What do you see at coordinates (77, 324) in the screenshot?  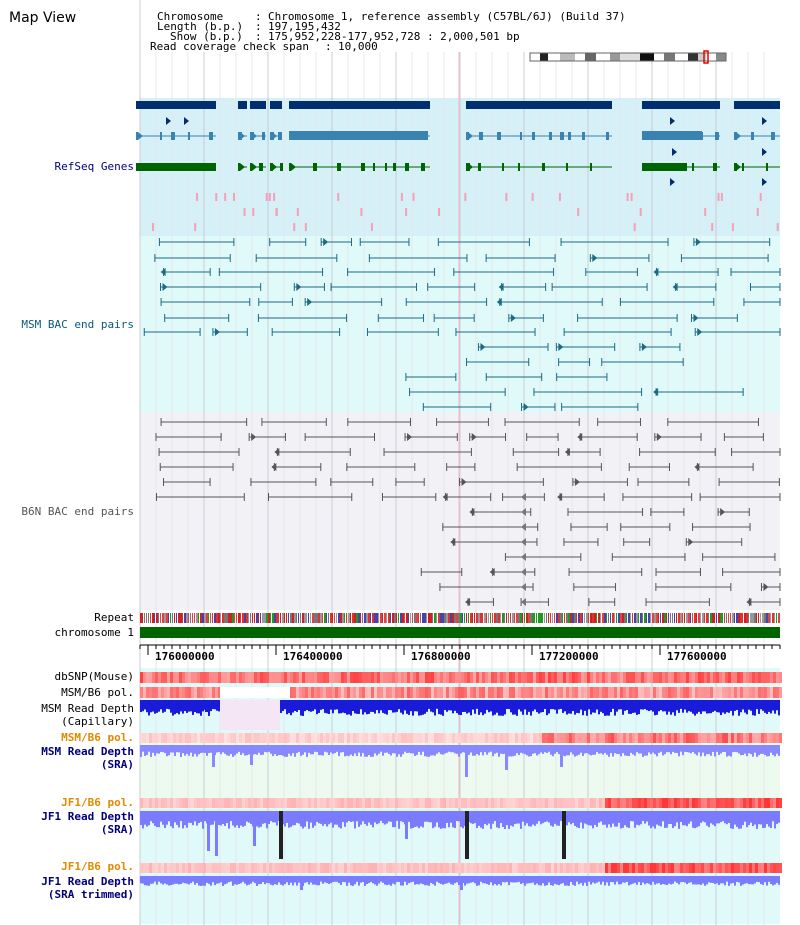 I see `track-label-msm-bac: MSM BAC end pairs` at bounding box center [77, 324].